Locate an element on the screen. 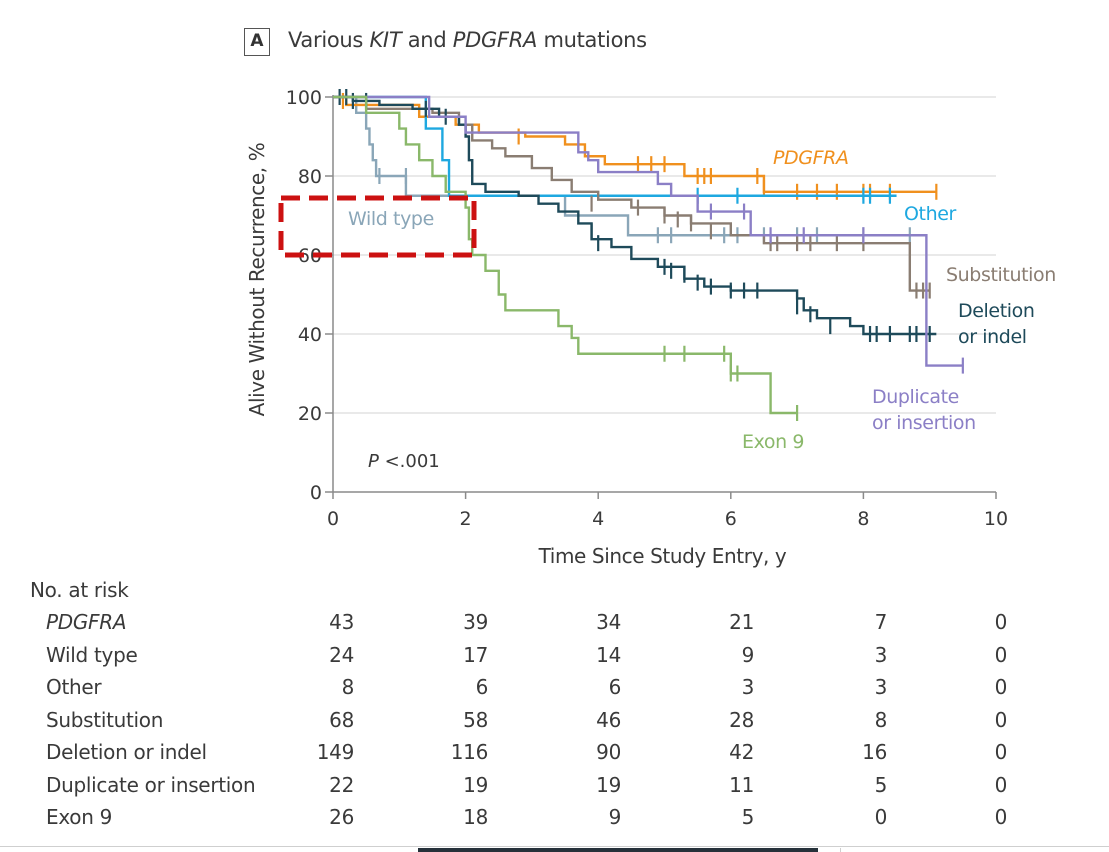 The image size is (1109, 852). risk-value: 18 is located at coordinates (475, 817).